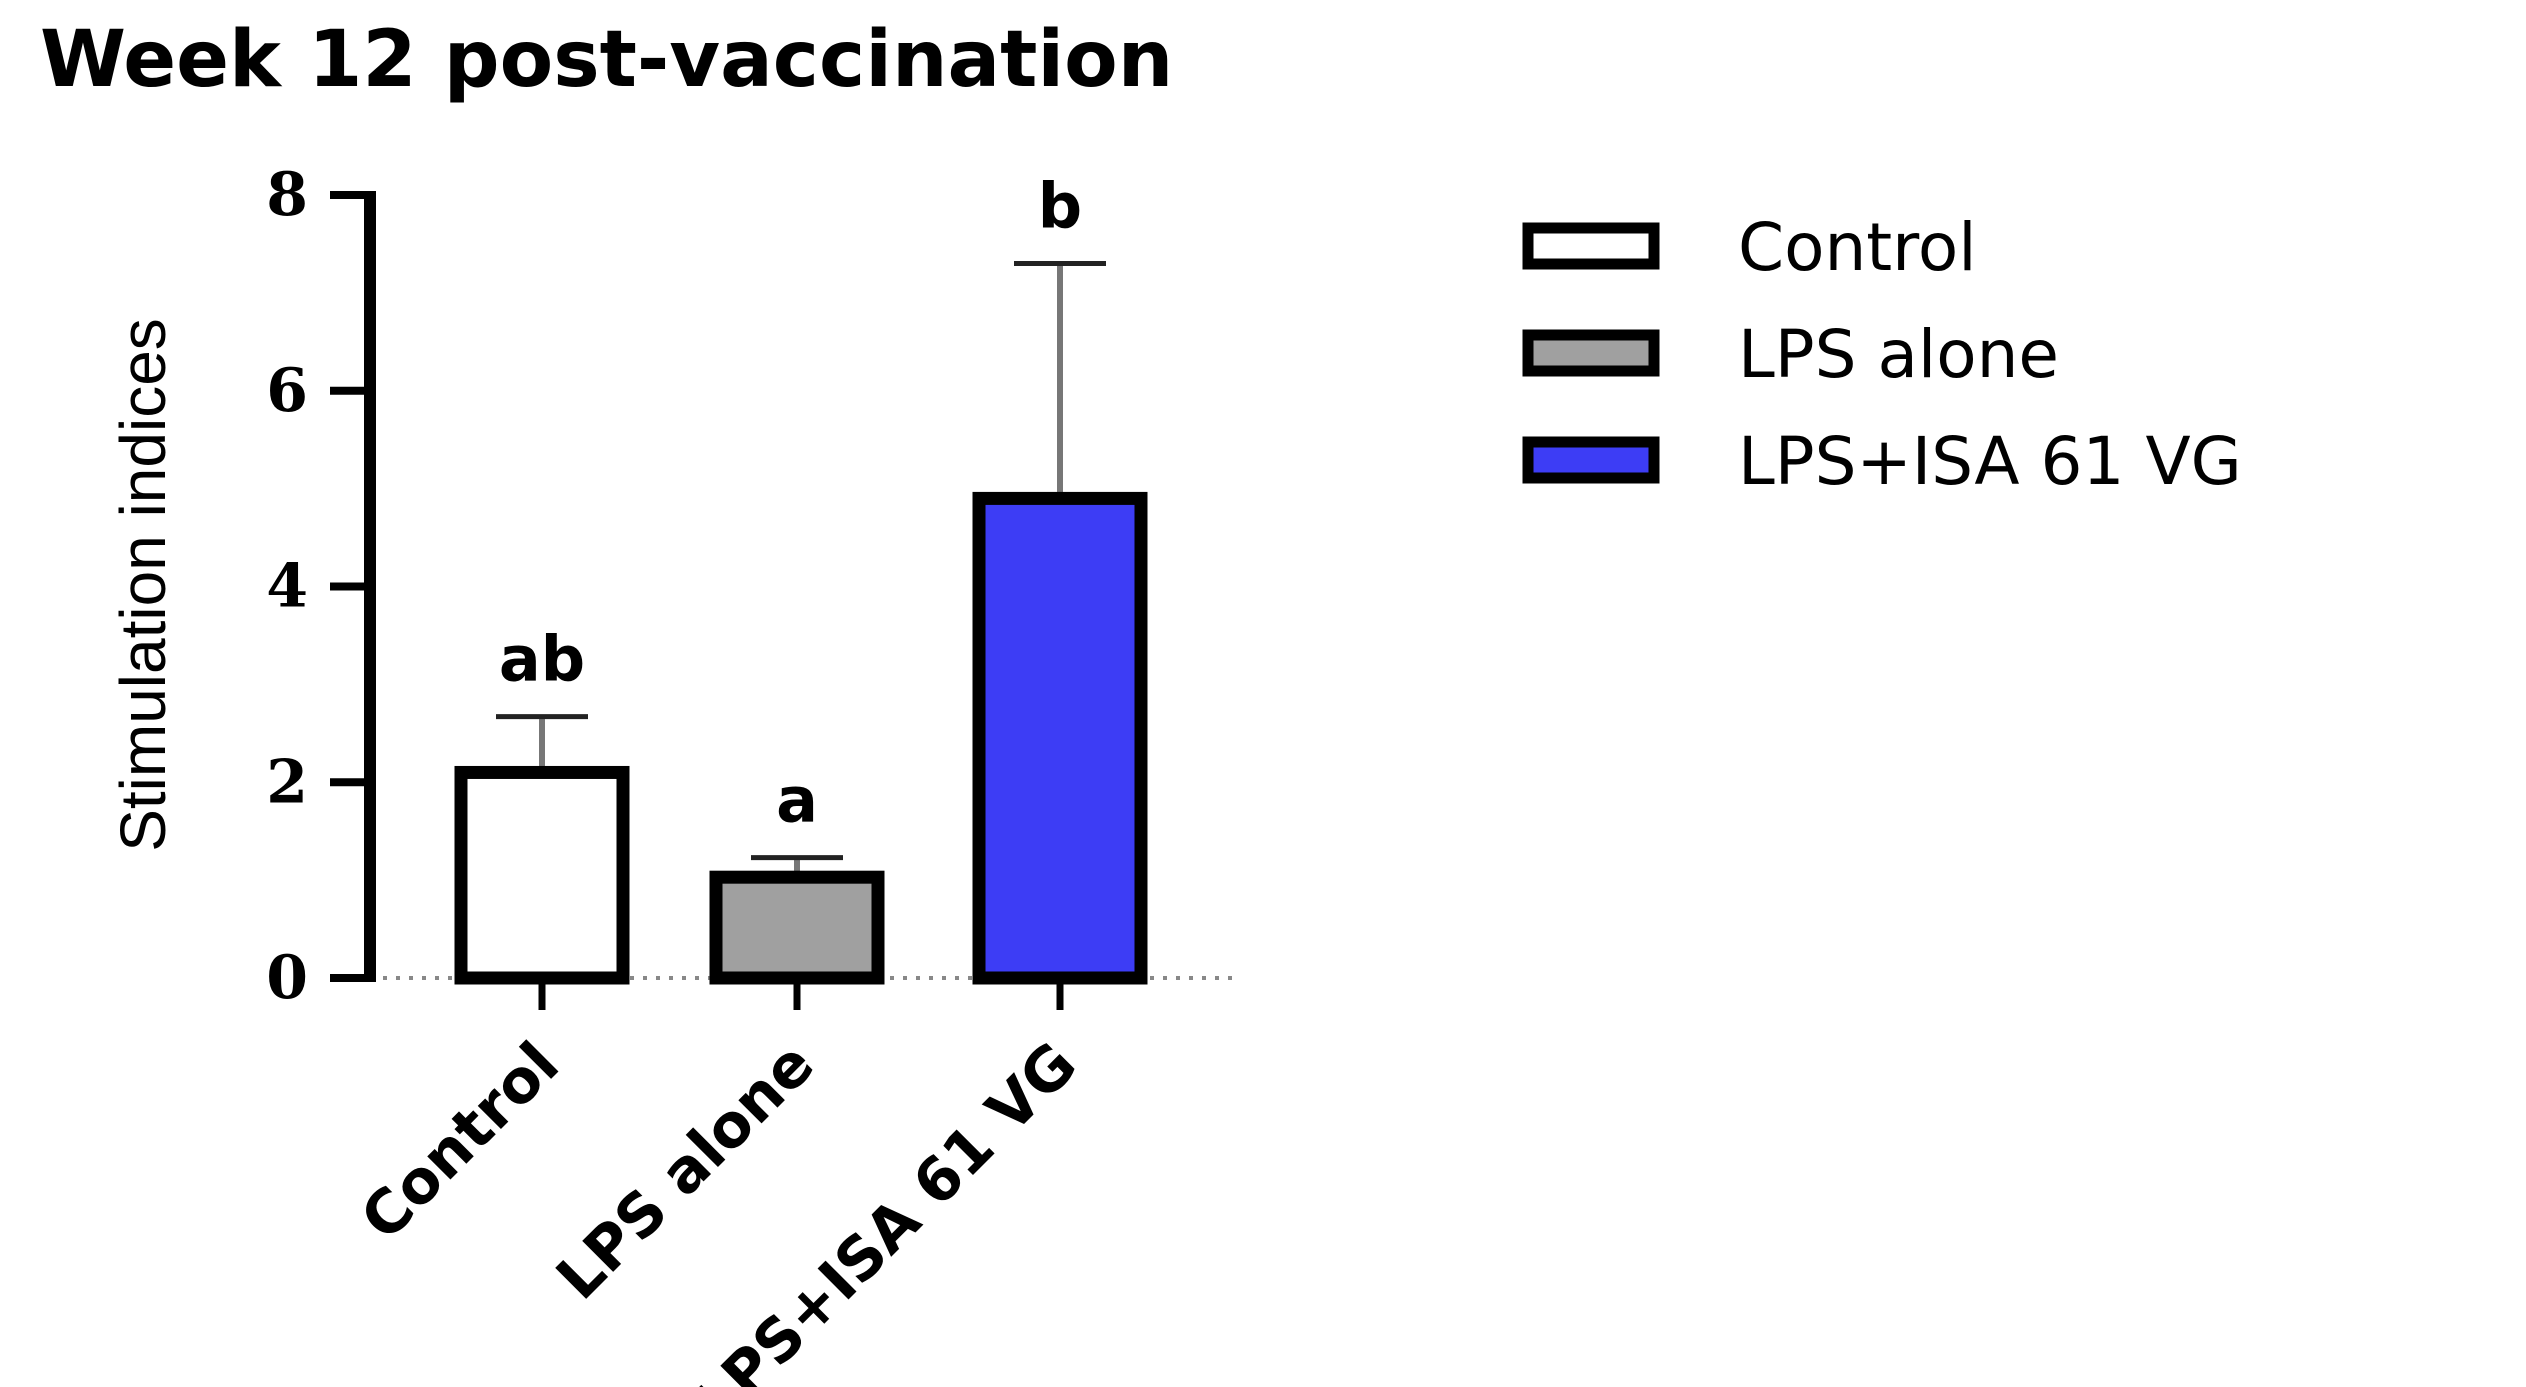 Image resolution: width=2526 pixels, height=1387 pixels. What do you see at coordinates (1898, 354) in the screenshot?
I see `legend-label-lps-alone: LPS alone` at bounding box center [1898, 354].